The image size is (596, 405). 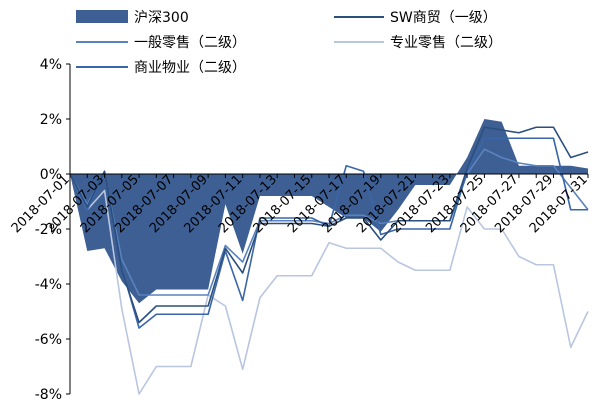 I want to click on y-tick-label-2: 0%, so click(x=51, y=175).